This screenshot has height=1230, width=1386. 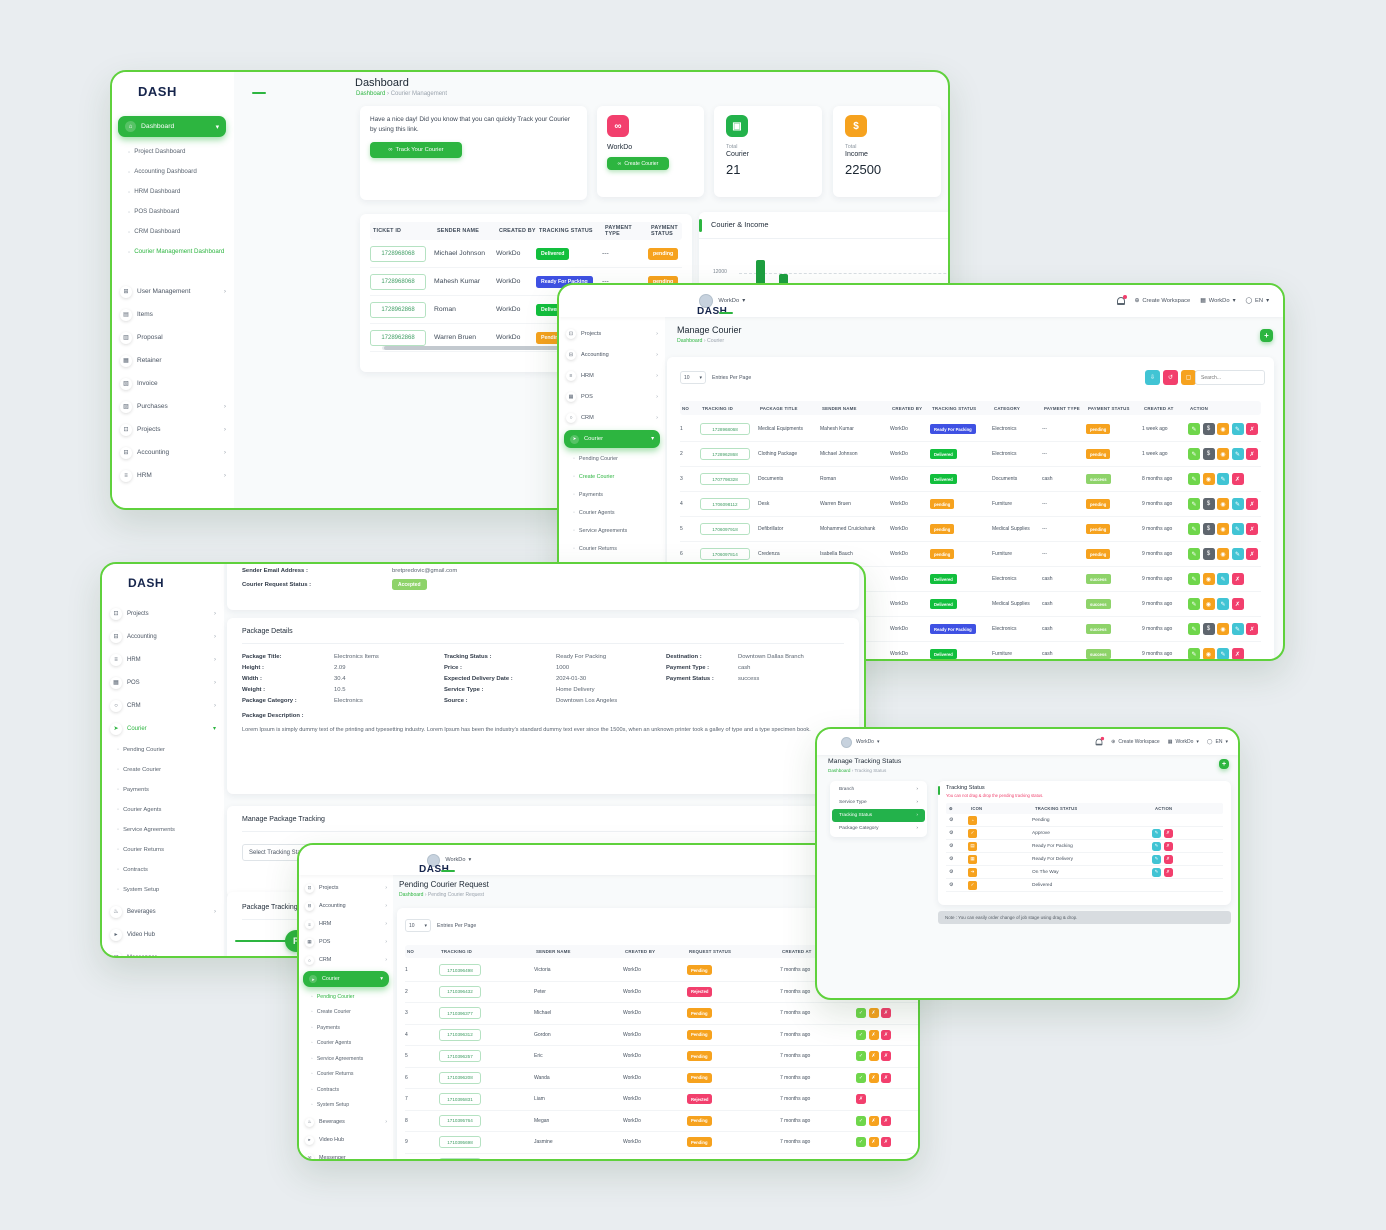 I want to click on sidebar-item: ♨ Beverages ›, so click(x=346, y=1122).